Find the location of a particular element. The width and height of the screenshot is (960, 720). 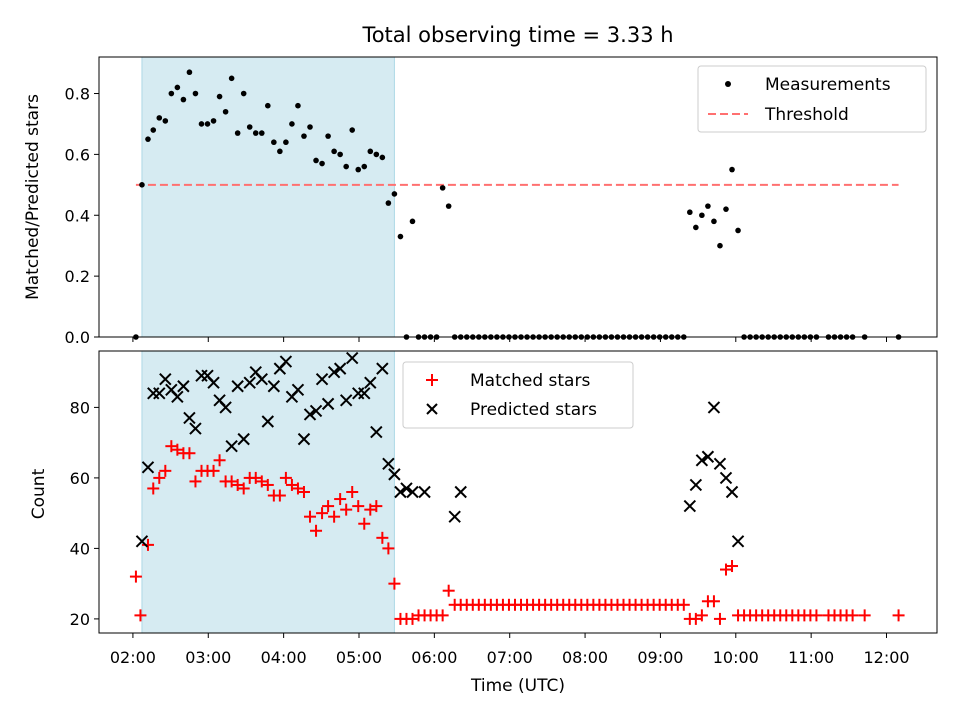

bot-y-tick-label: 20 is located at coordinates (80, 619).